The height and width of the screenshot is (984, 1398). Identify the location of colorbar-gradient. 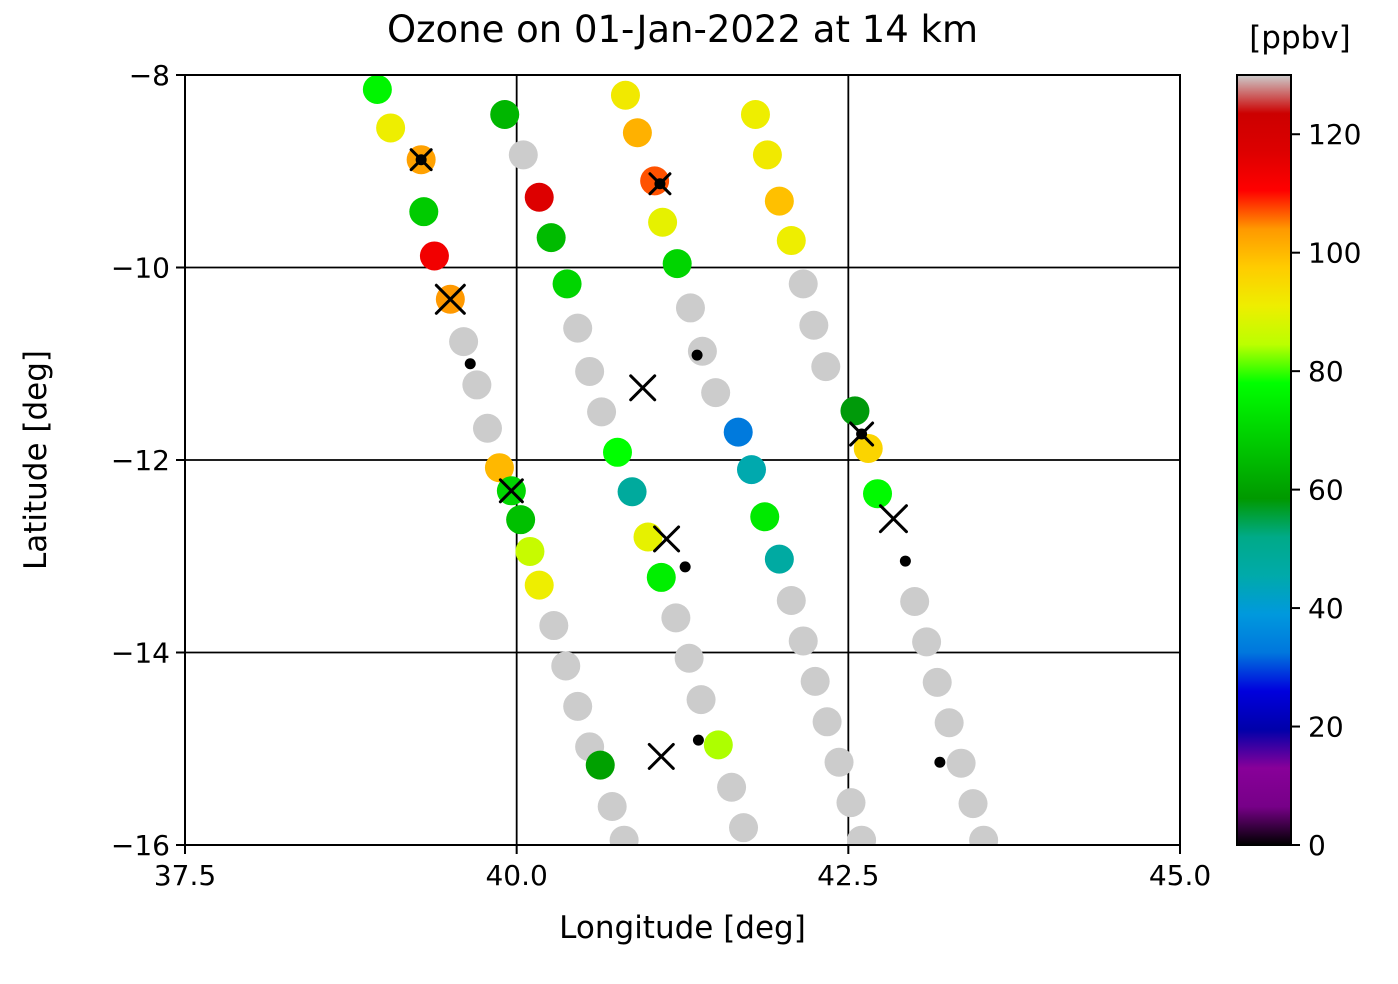
(1264, 460).